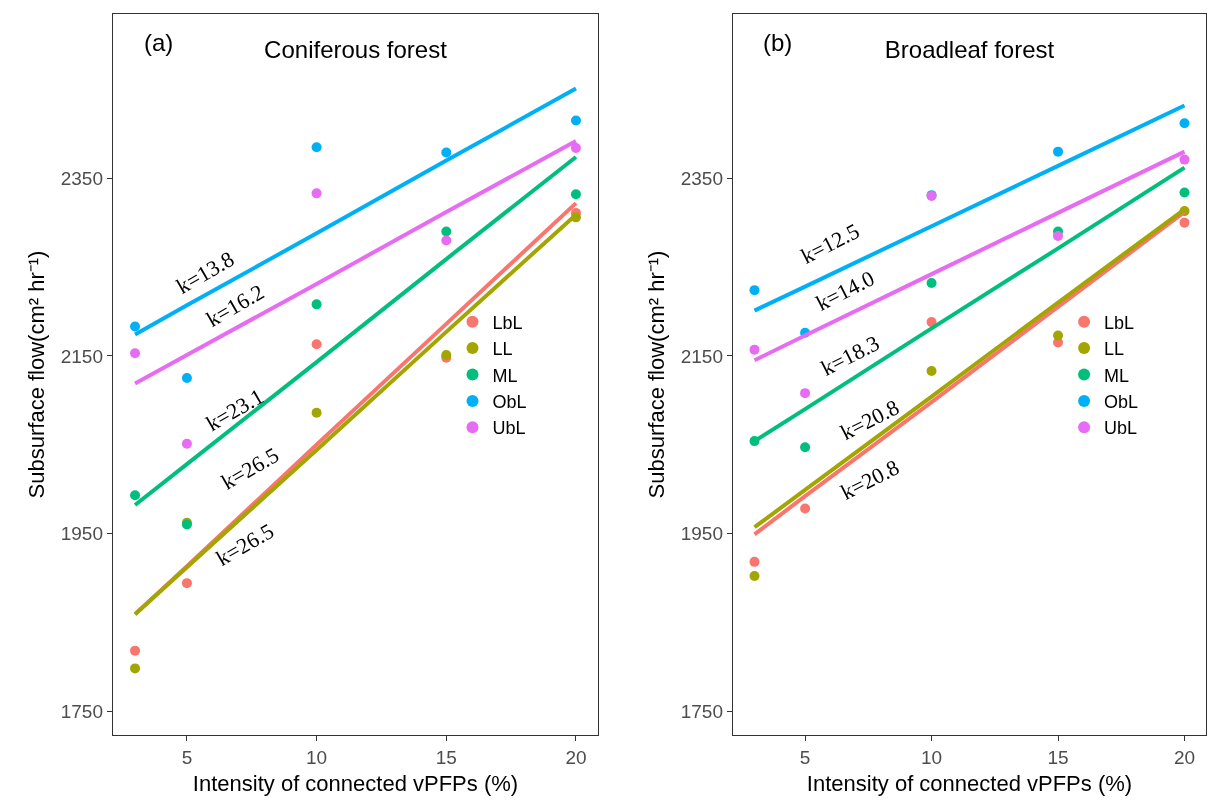  Describe the element at coordinates (778, 42) in the screenshot. I see `annotation: (b)` at that location.